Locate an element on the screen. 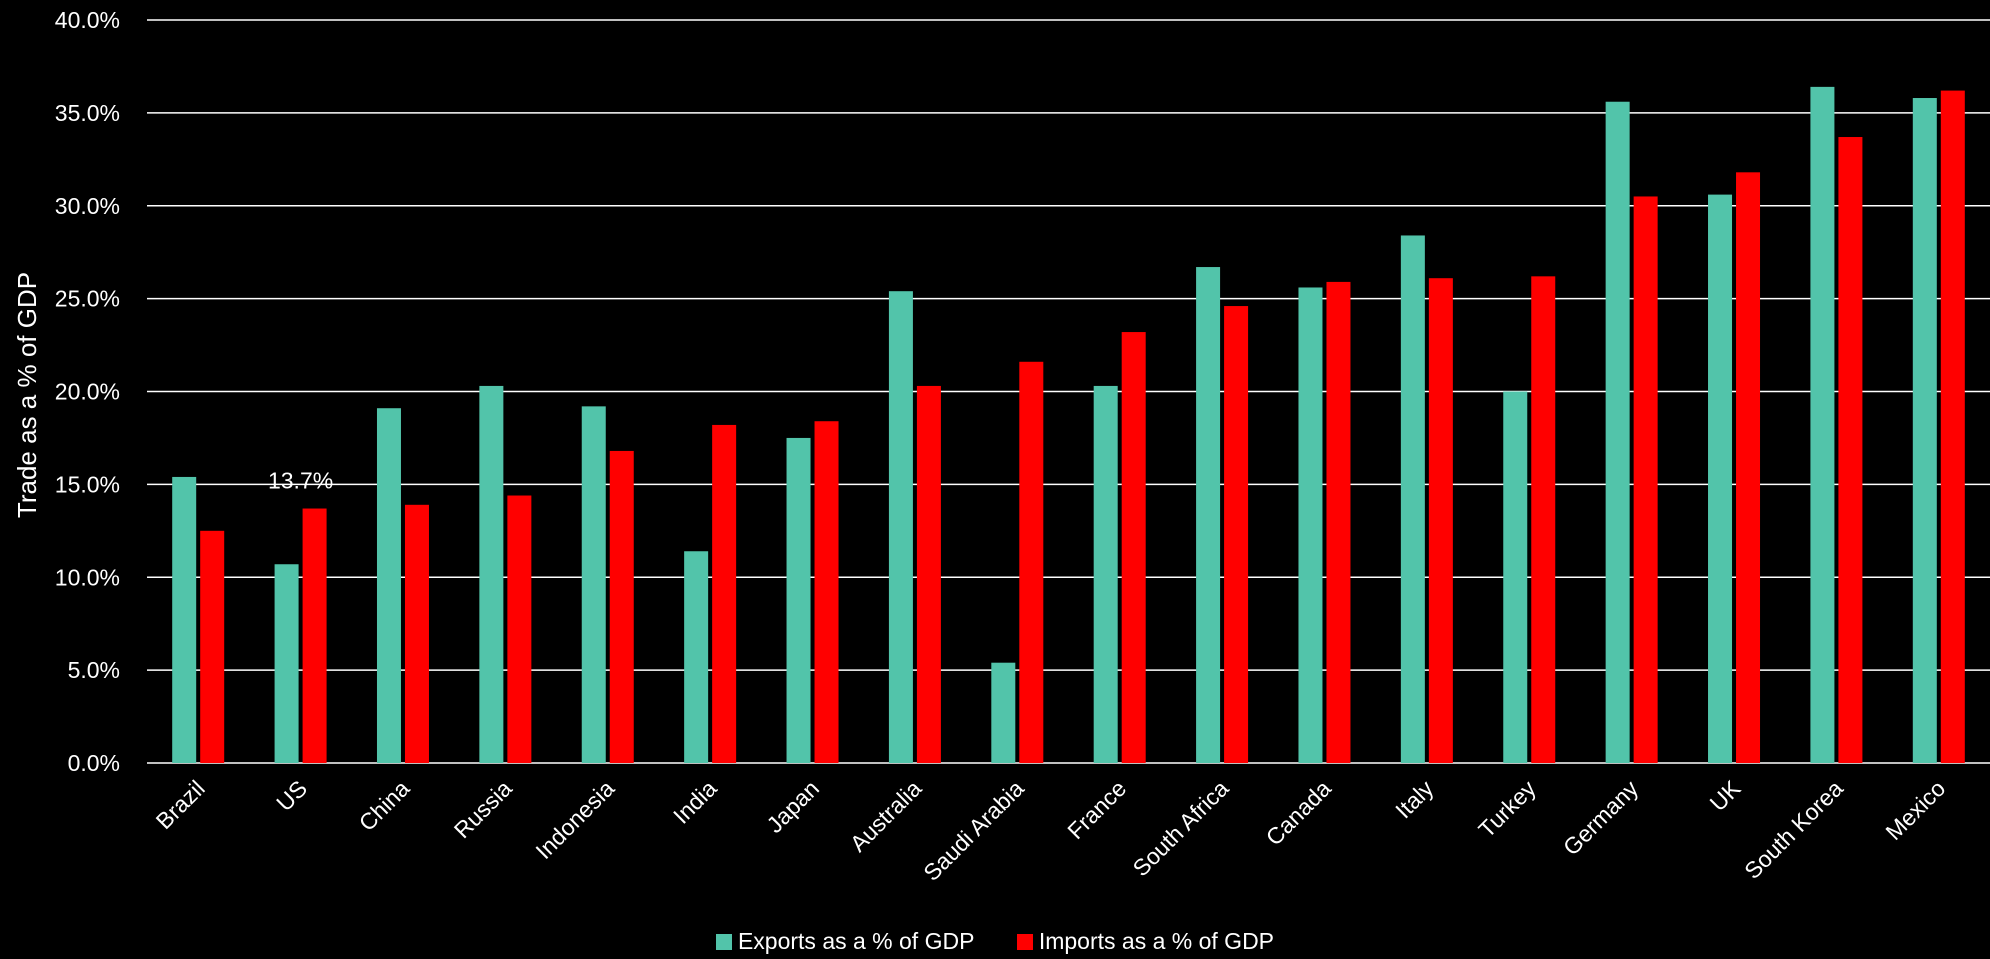  x-tick-label: South Africa is located at coordinates (1181, 828).